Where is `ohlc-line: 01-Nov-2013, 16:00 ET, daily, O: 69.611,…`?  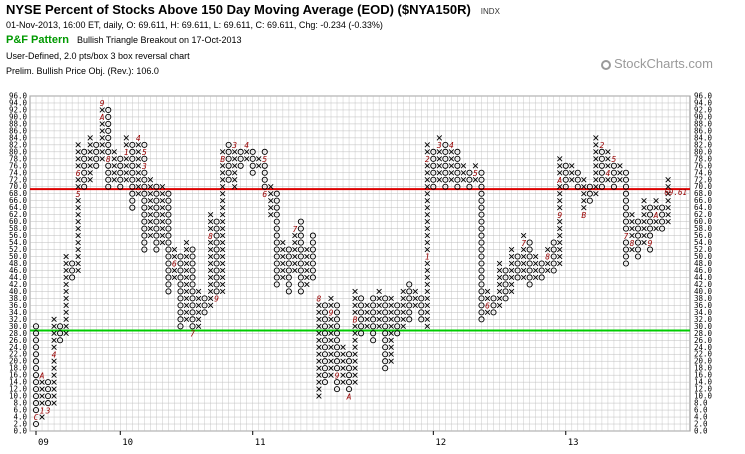 ohlc-line: 01-Nov-2013, 16:00 ET, daily, O: 69.611,… is located at coordinates (194, 25).